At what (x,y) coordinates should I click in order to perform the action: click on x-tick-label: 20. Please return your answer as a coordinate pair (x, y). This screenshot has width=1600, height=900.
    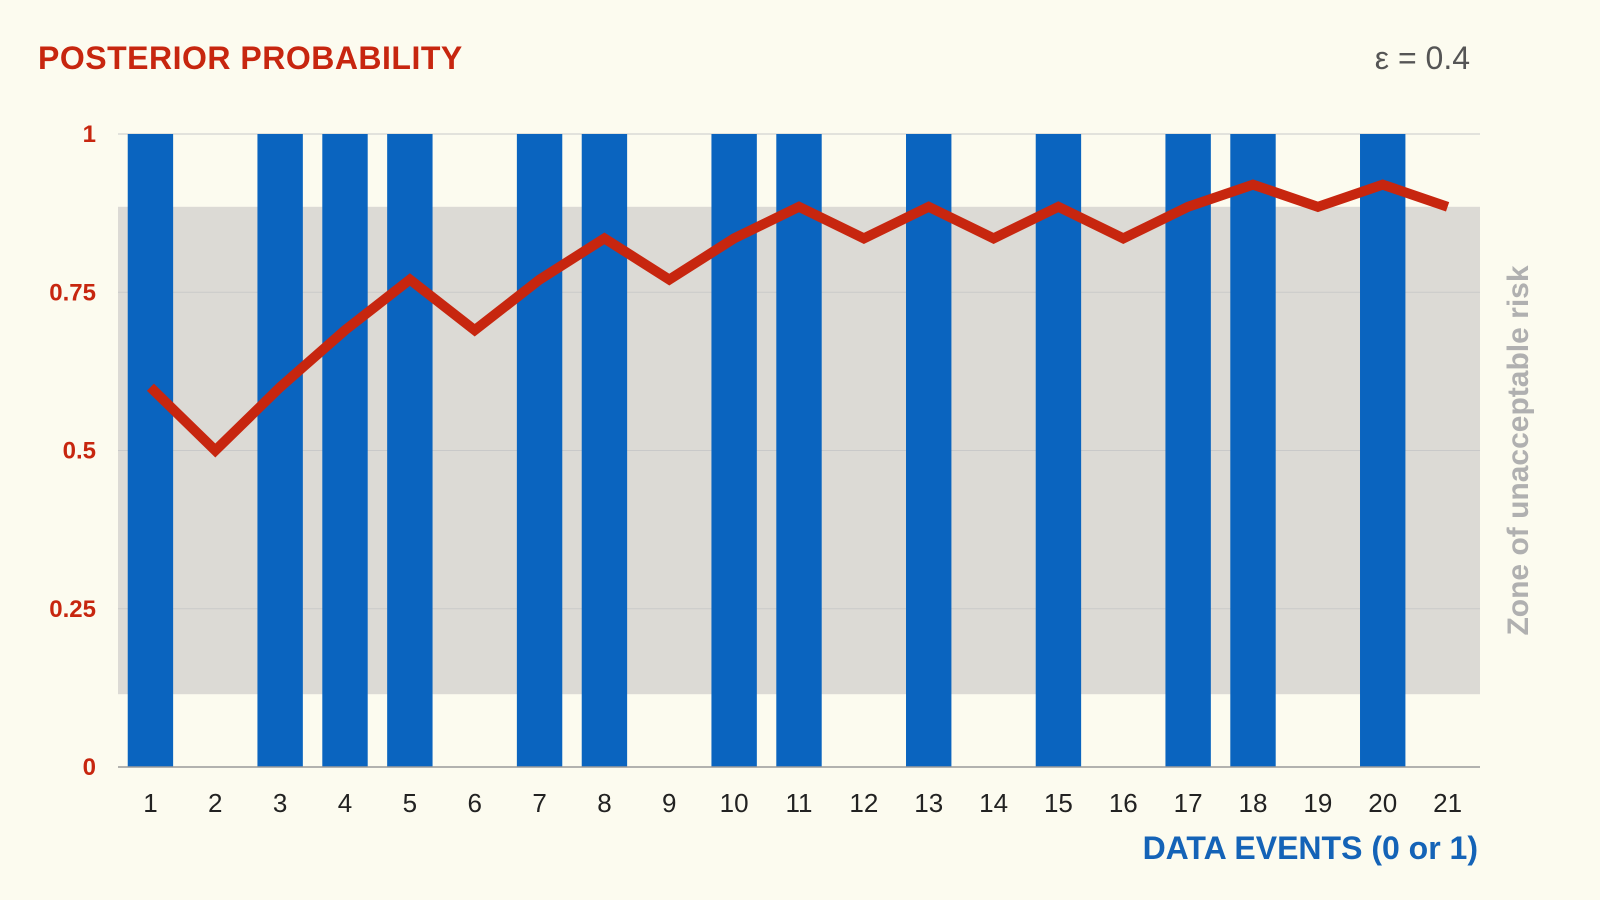
    Looking at the image, I should click on (1382, 803).